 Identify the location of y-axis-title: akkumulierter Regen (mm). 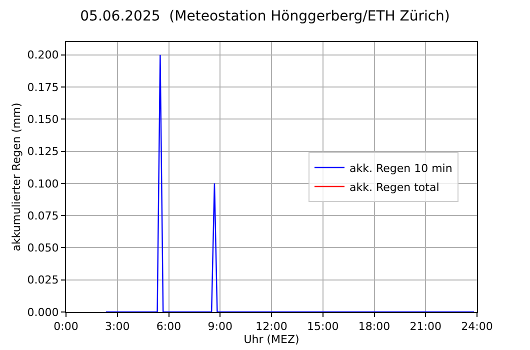
(16, 177).